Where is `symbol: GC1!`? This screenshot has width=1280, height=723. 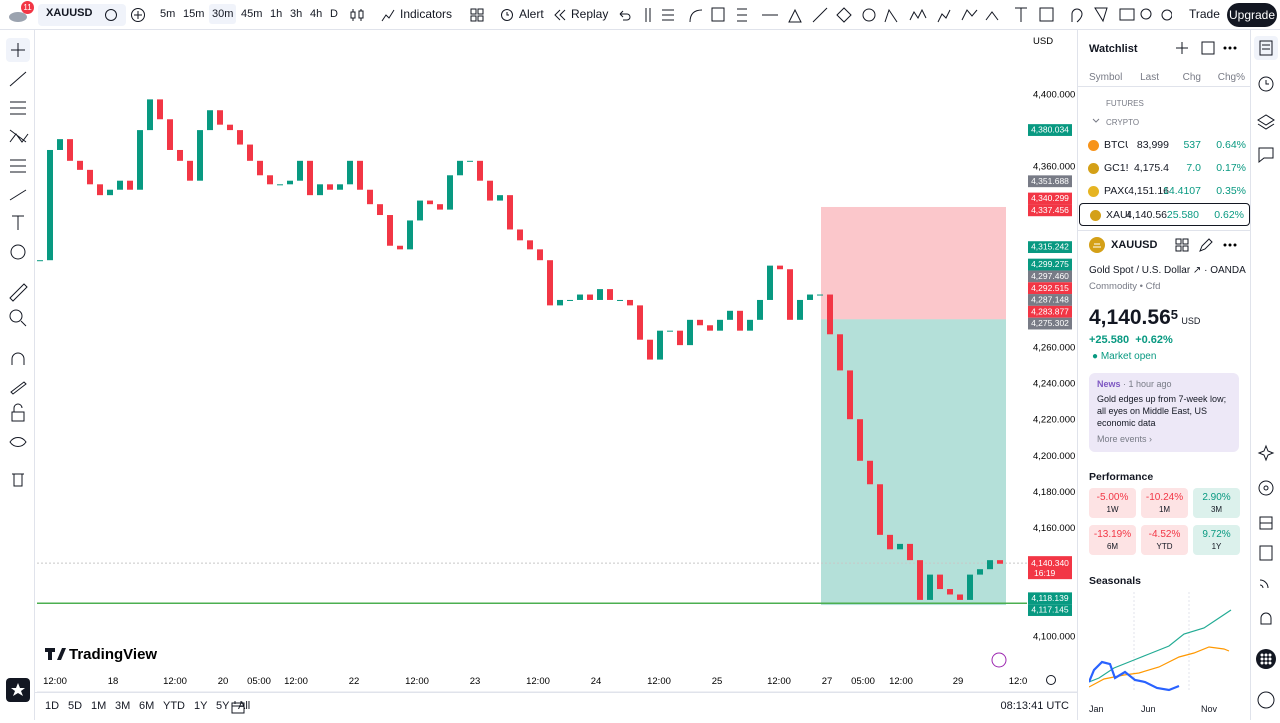
symbol: GC1! is located at coordinates (1116, 168).